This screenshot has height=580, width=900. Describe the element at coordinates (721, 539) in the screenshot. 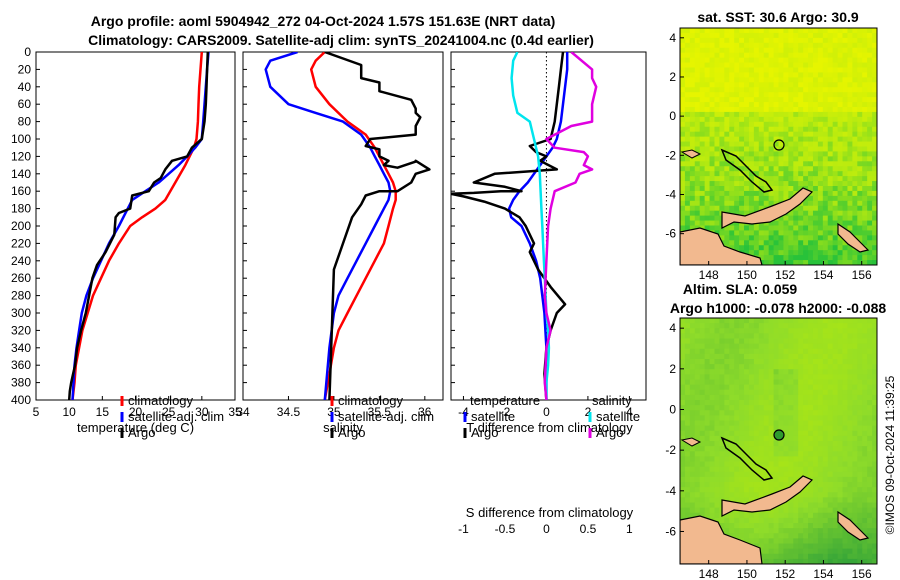

I see `sla-land-new-guinea` at that location.